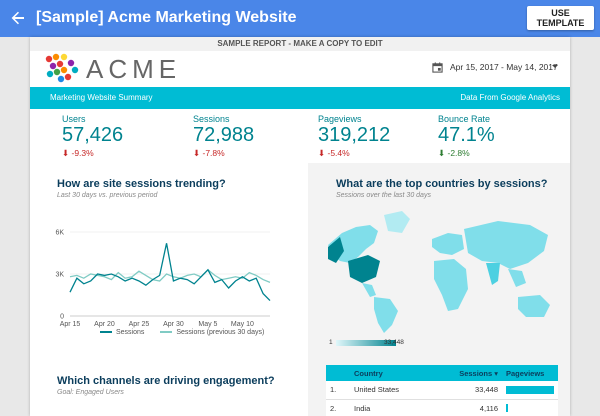  I want to click on sessions-chart-title: How are site sessions trending?, so click(141, 184).